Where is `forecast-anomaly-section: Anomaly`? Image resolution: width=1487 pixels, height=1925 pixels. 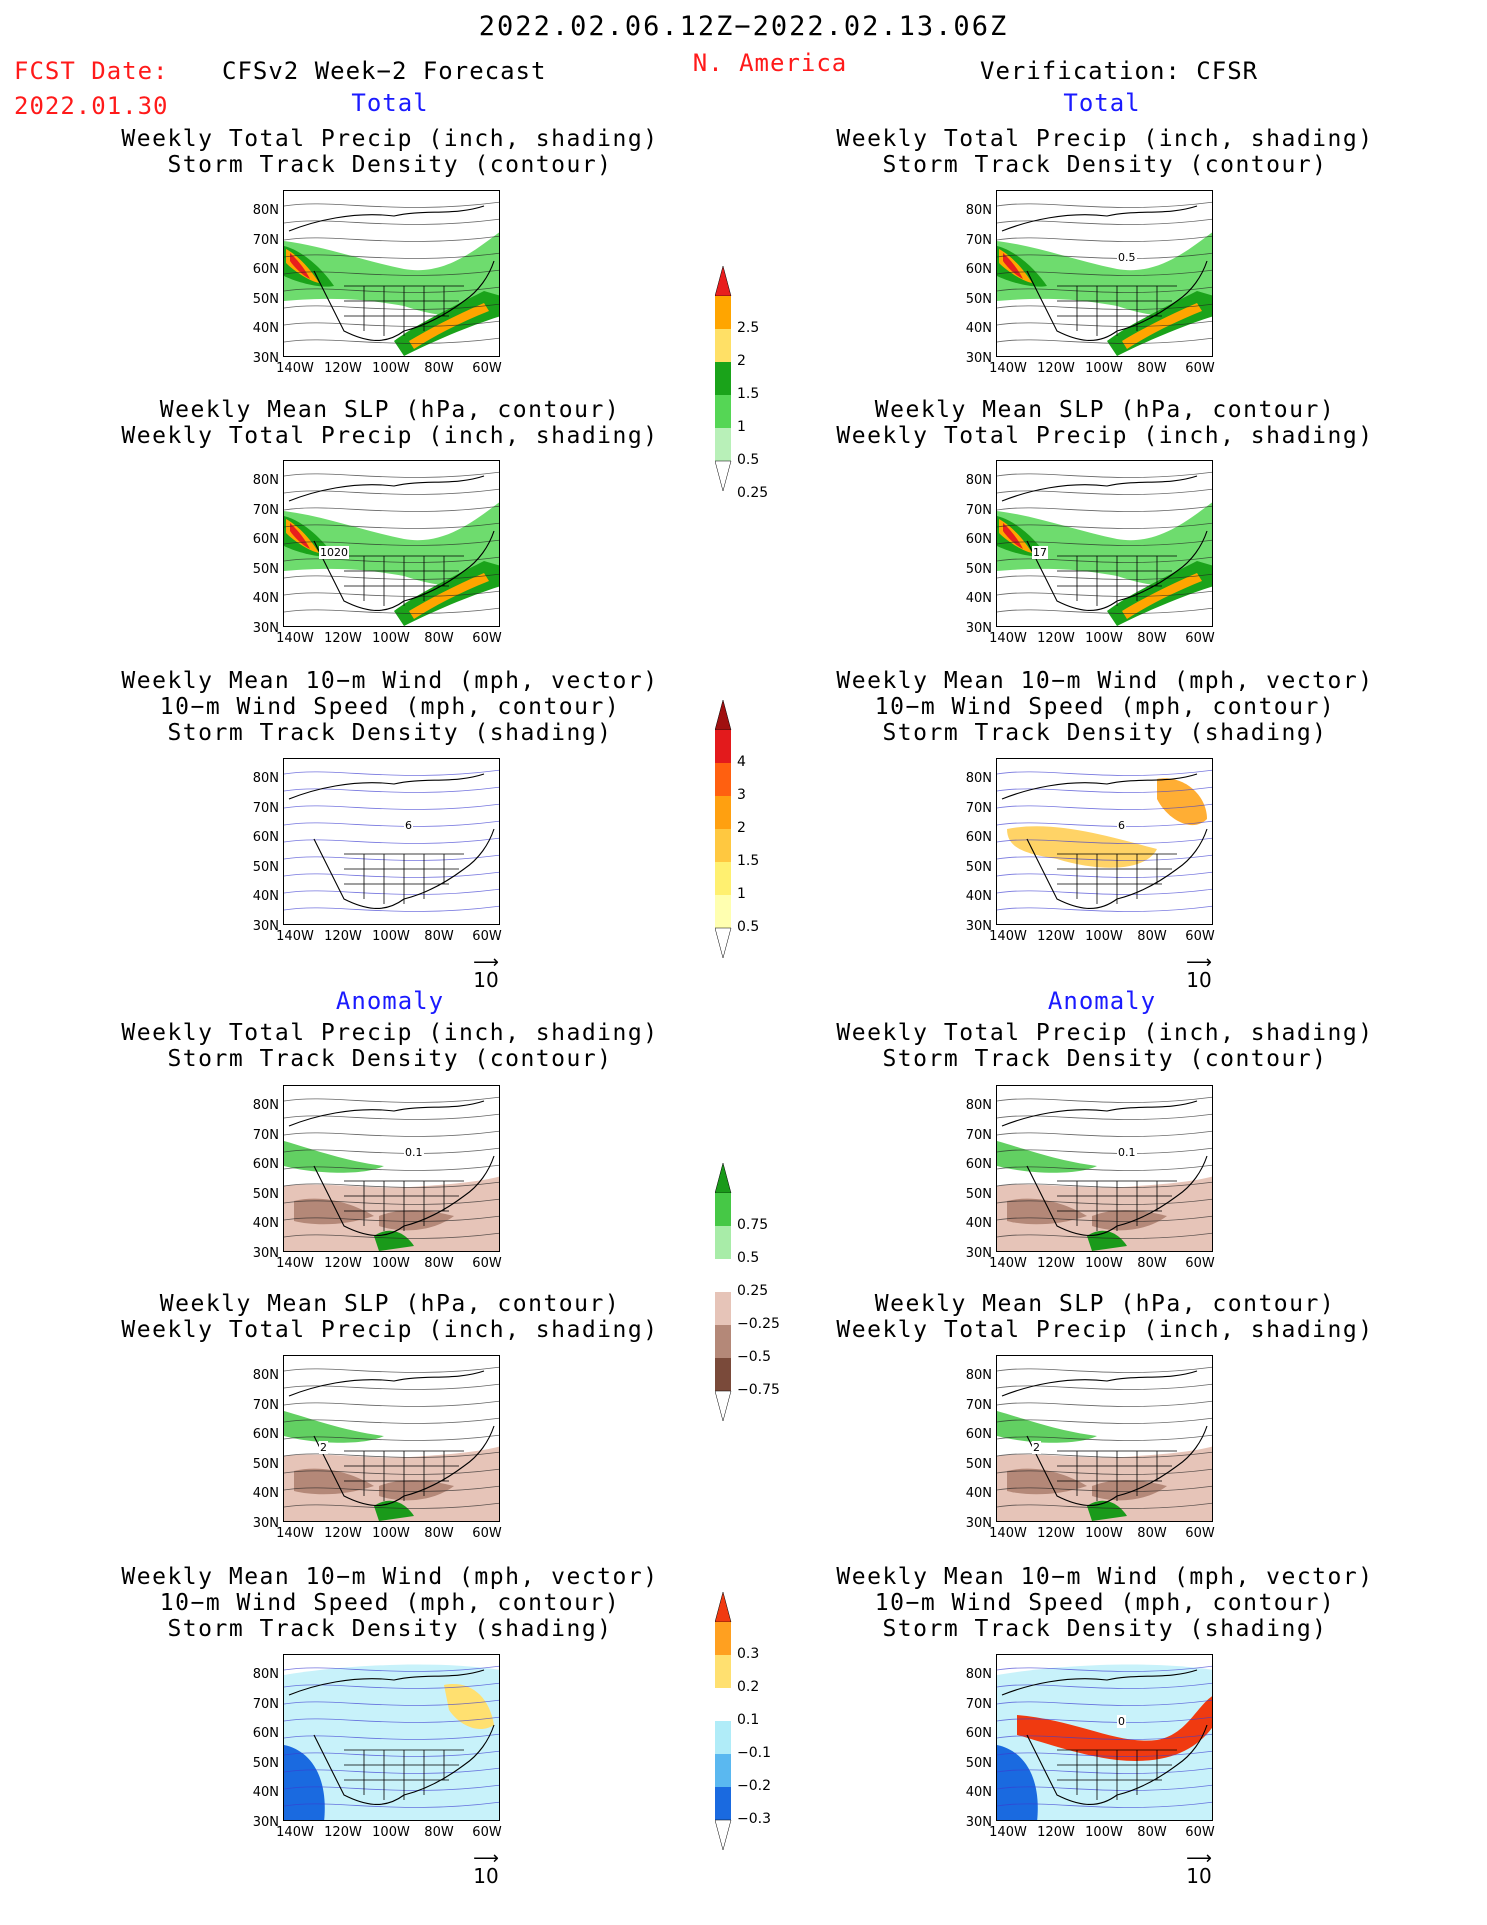
forecast-anomaly-section: Anomaly is located at coordinates (390, 1001).